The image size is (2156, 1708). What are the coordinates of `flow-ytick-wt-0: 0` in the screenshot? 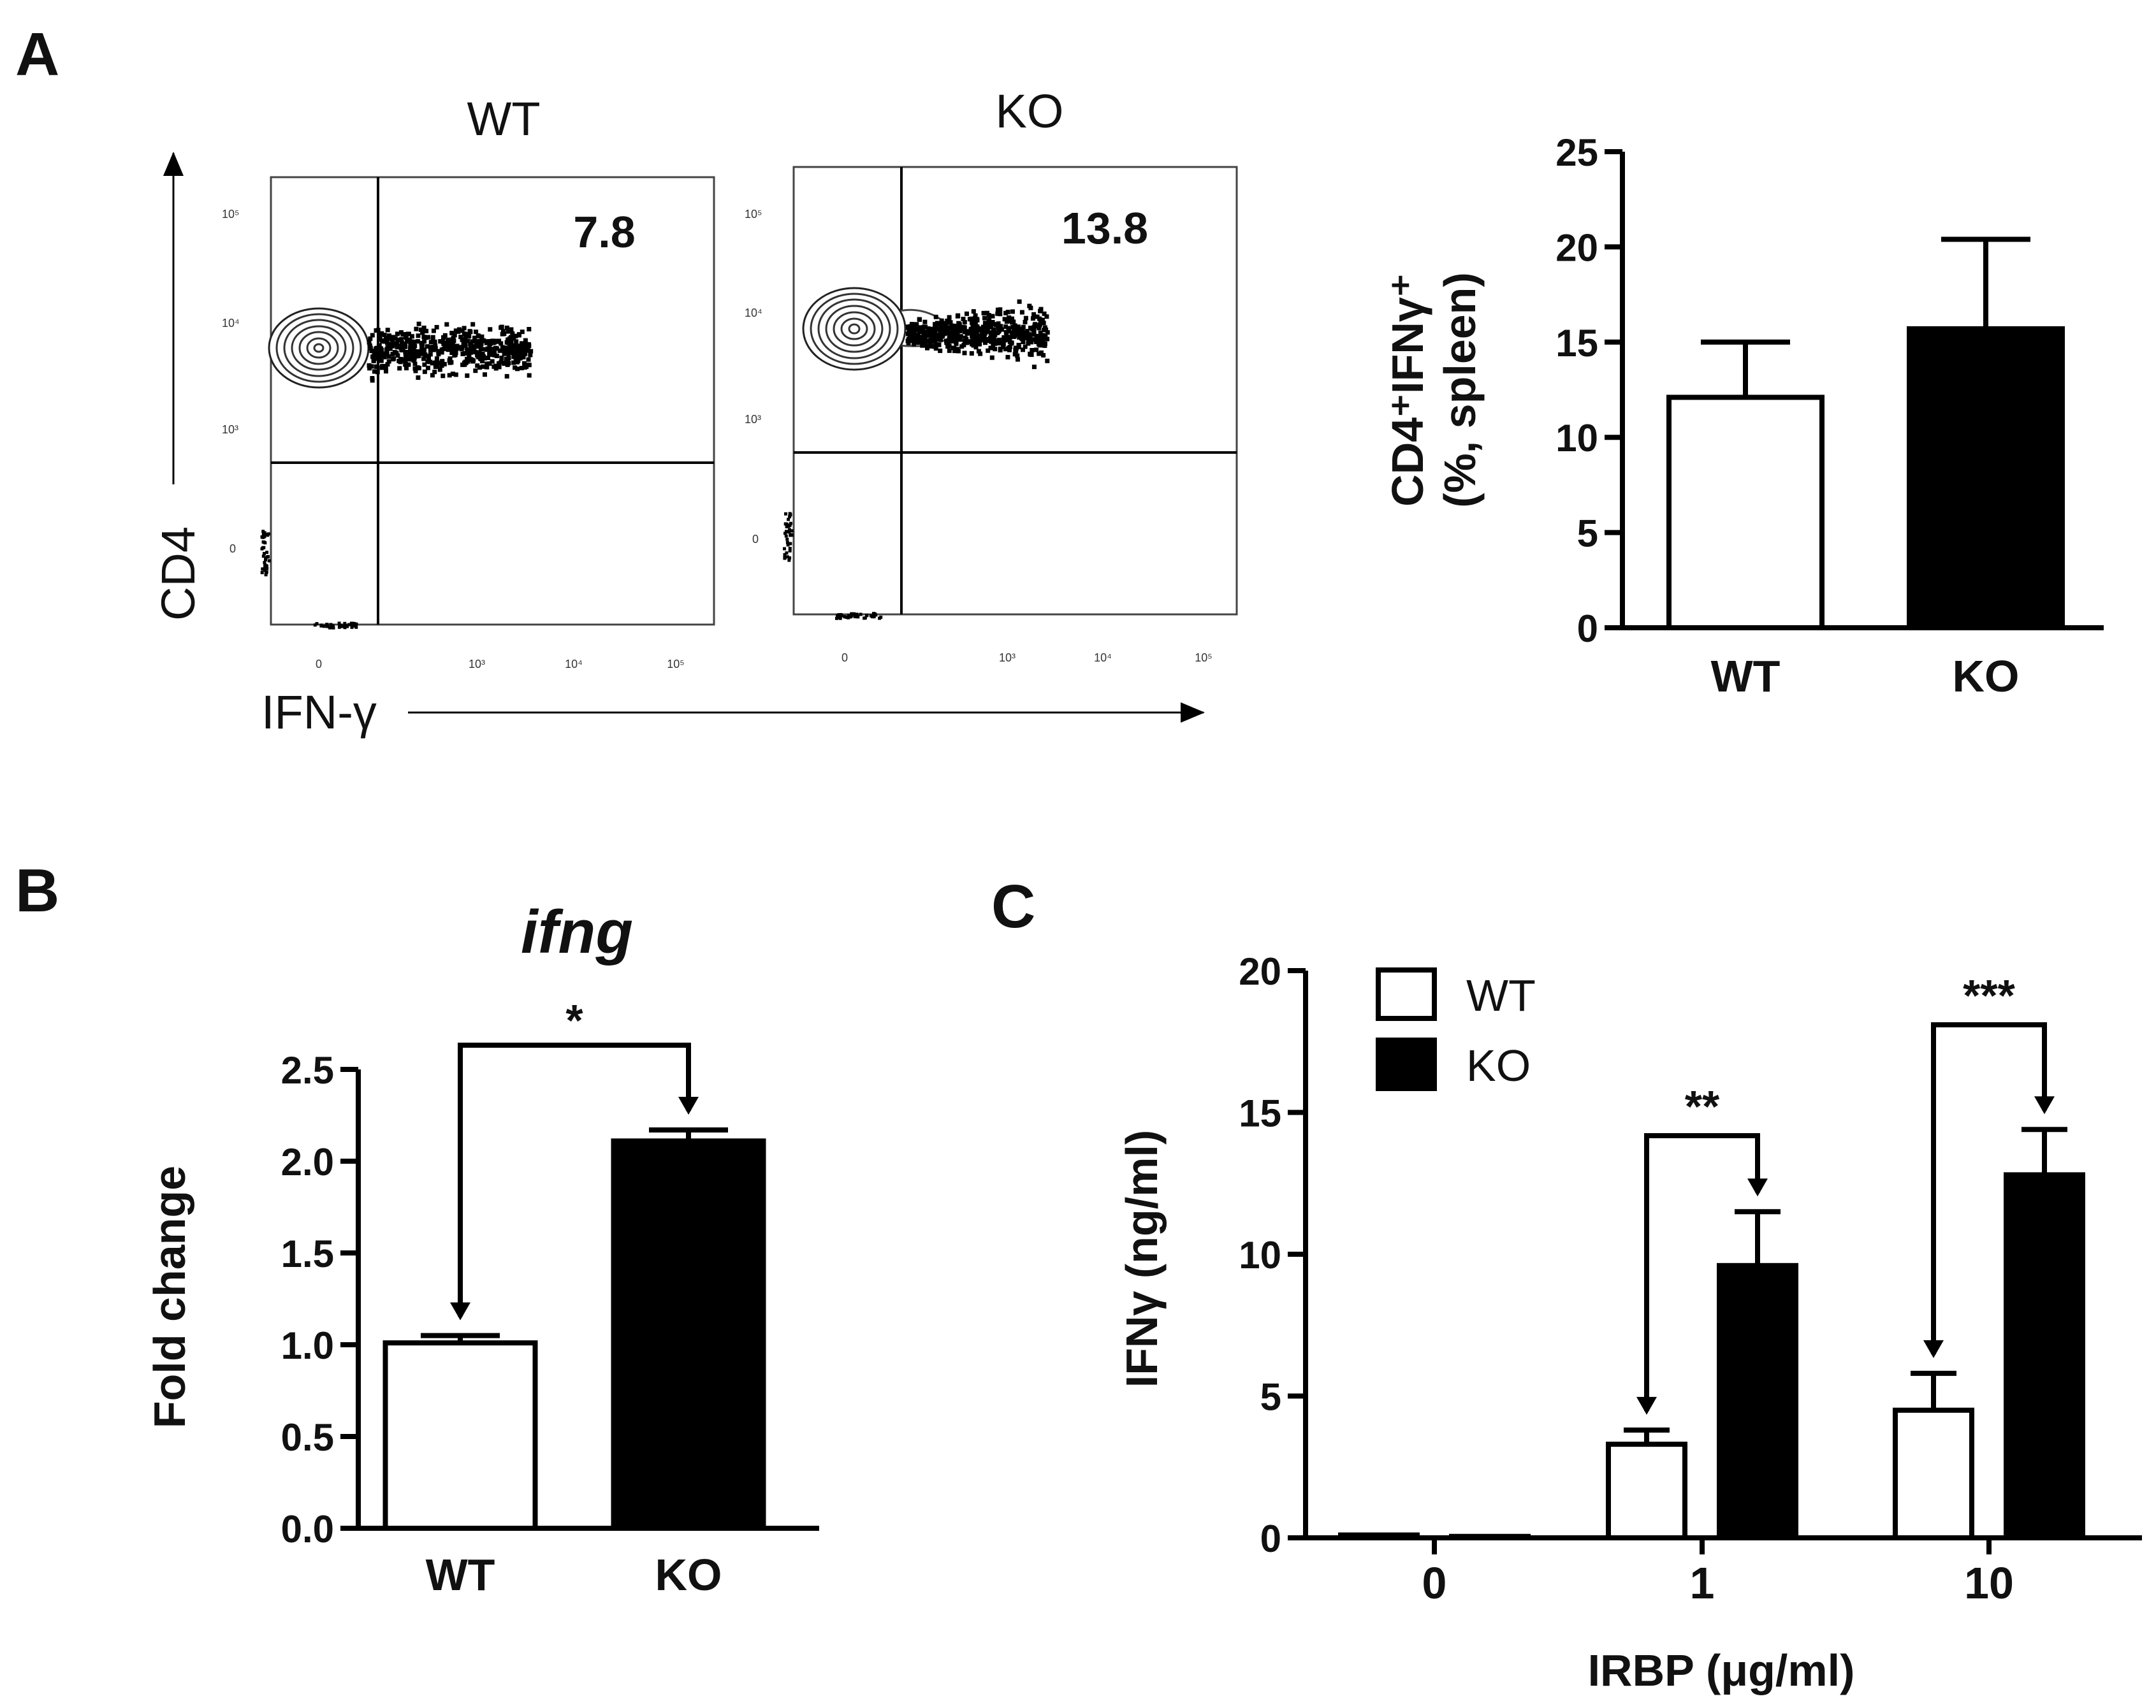 It's located at (233, 548).